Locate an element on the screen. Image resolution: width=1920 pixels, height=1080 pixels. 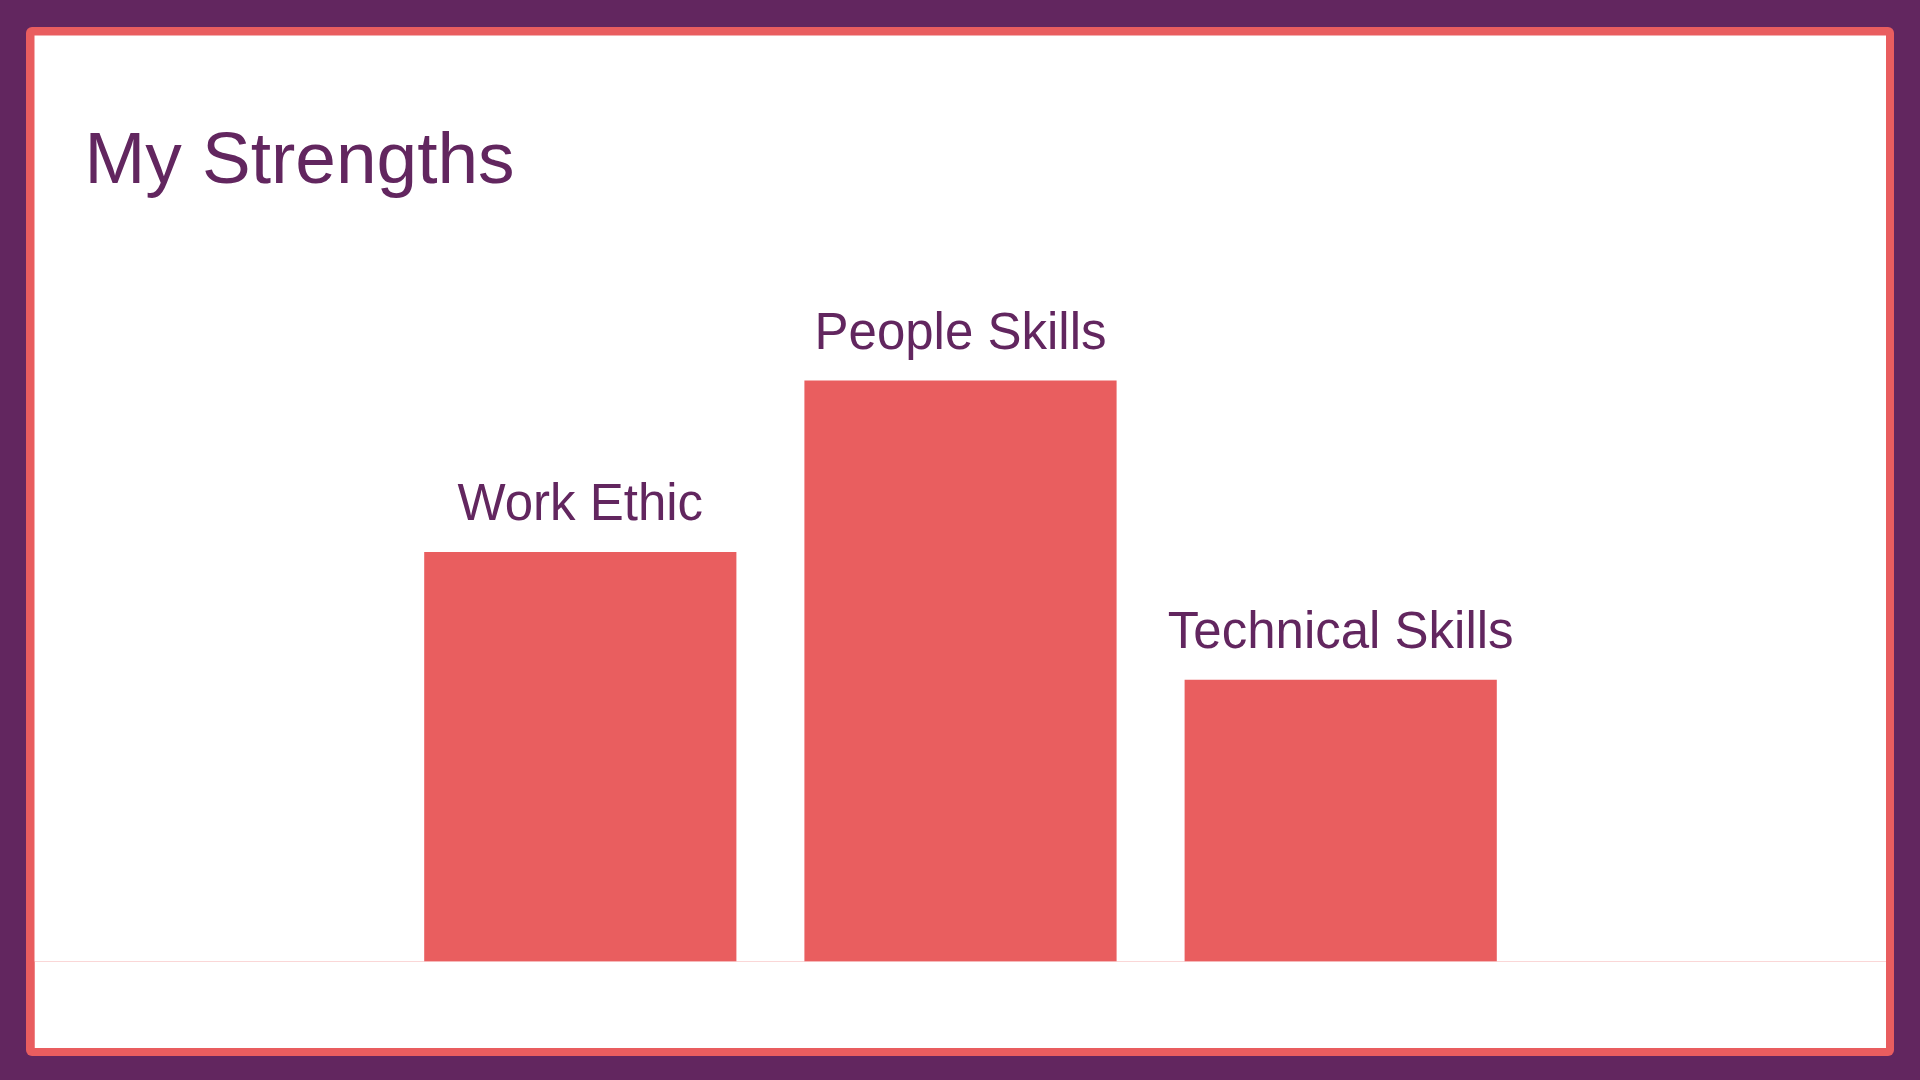
chart-title: My Strengths is located at coordinates (299, 157).